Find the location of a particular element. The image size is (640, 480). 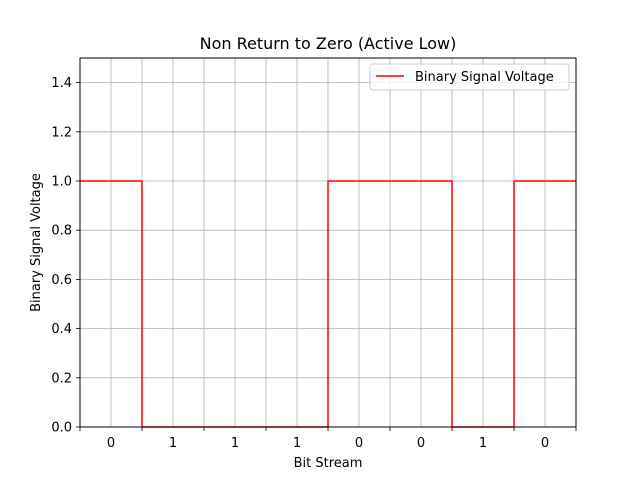

y-tick-label: 0.4 is located at coordinates (61, 329).